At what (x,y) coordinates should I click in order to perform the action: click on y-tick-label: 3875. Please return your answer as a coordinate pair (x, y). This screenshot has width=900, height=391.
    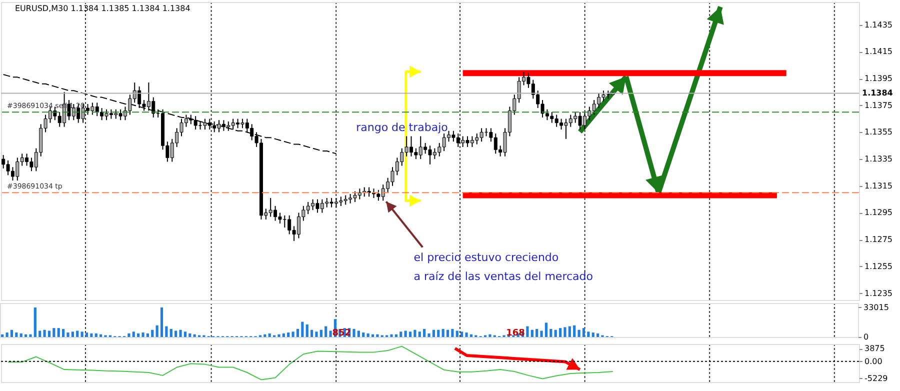
    Looking at the image, I should click on (874, 349).